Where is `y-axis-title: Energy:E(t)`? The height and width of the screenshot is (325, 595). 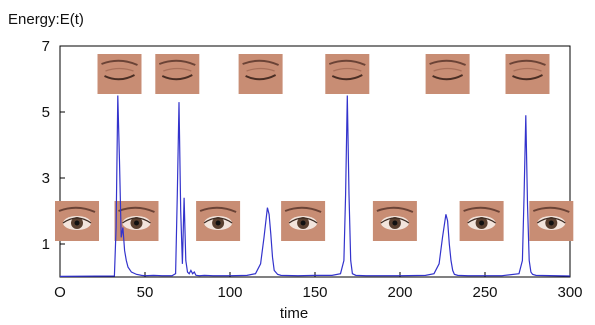
y-axis-title: Energy:E(t) is located at coordinates (46, 19).